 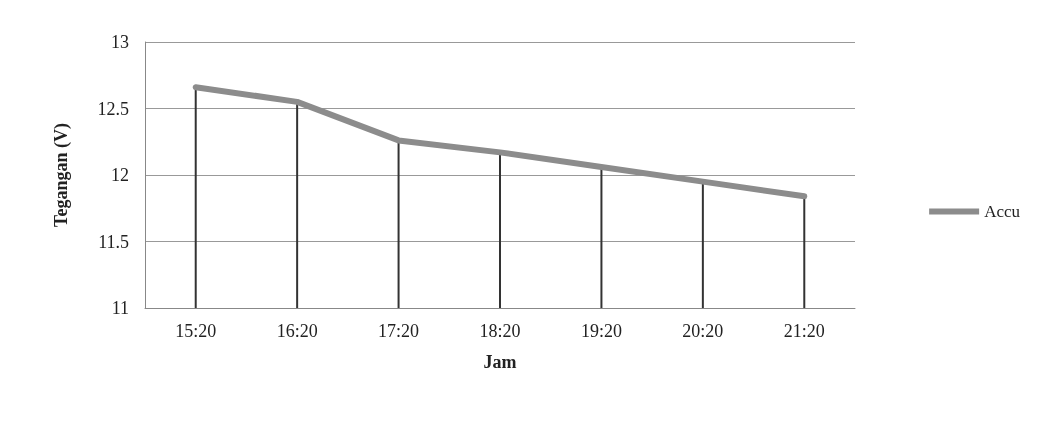 What do you see at coordinates (196, 331) in the screenshot?
I see `x-tick-label: 15:20` at bounding box center [196, 331].